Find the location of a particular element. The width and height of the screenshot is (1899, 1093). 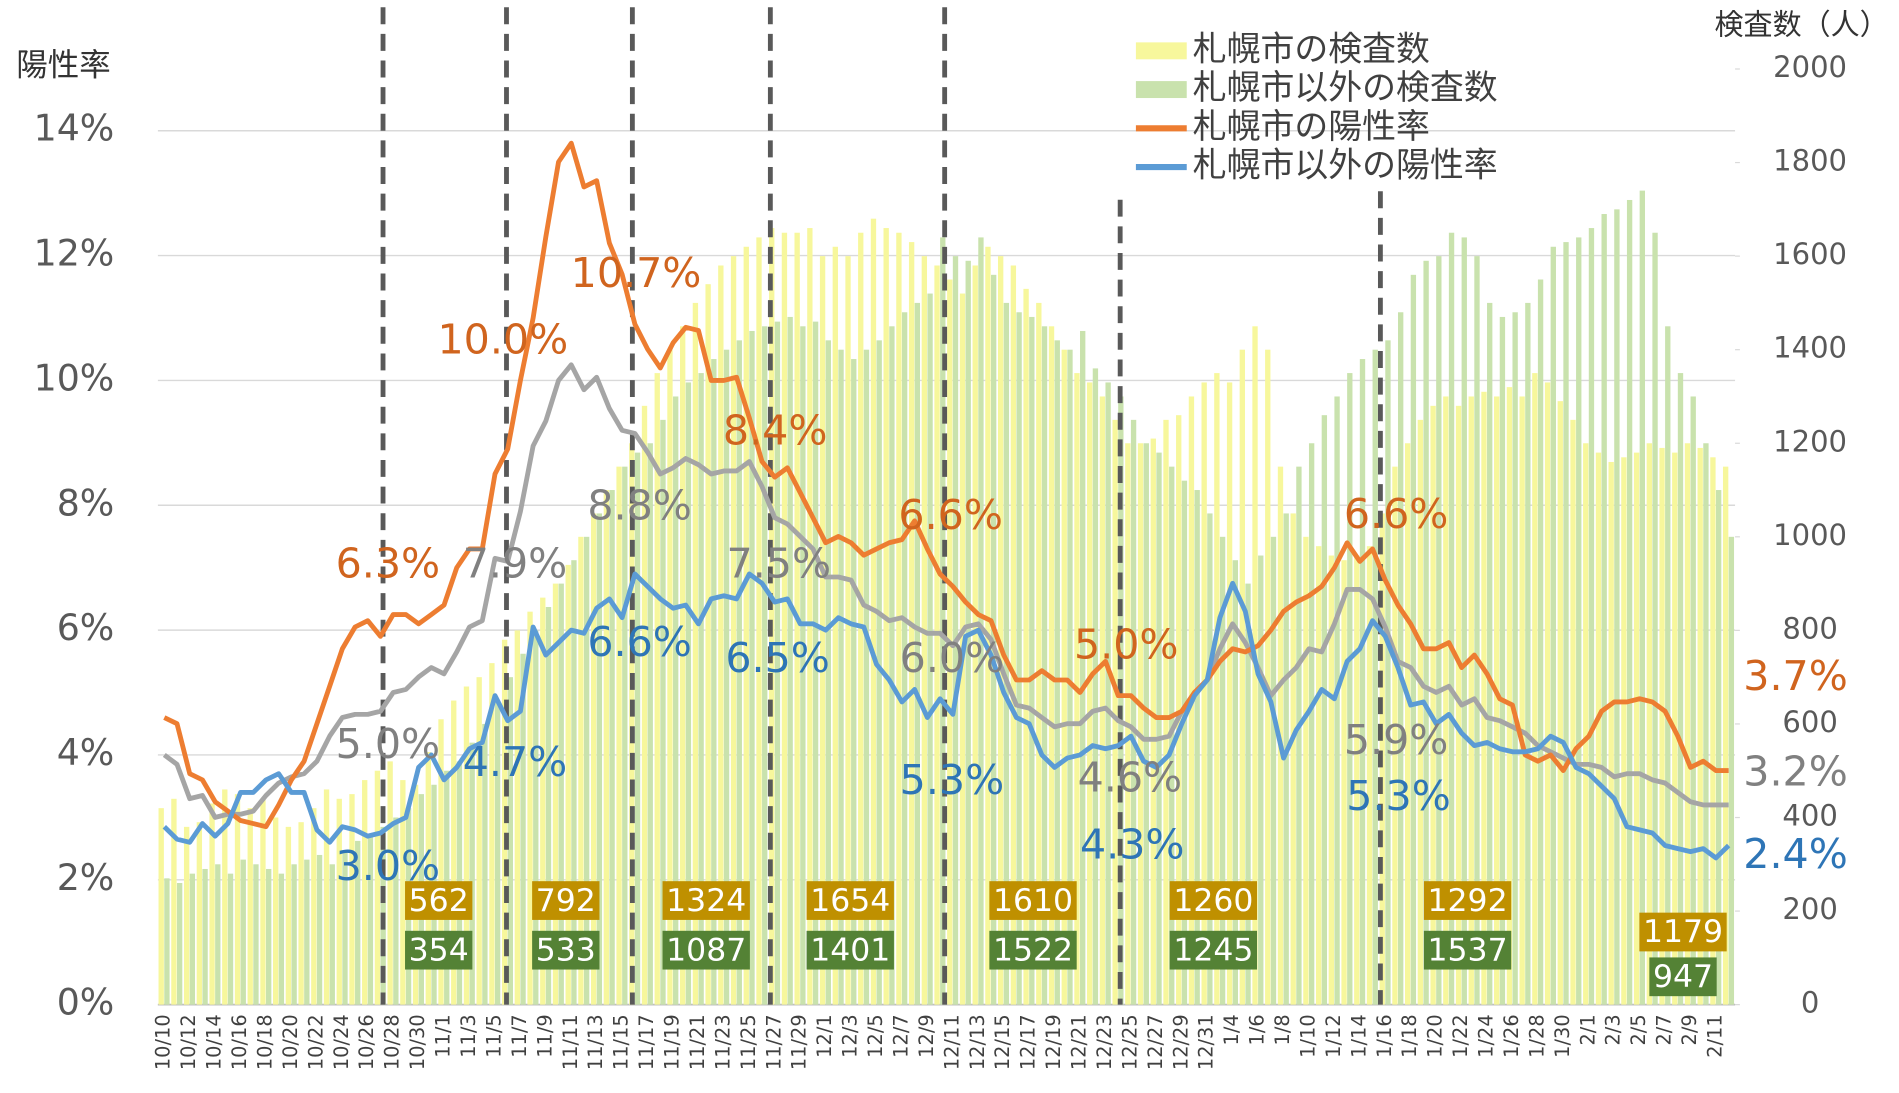

y2-tick-label: 600 is located at coordinates (1809, 722).